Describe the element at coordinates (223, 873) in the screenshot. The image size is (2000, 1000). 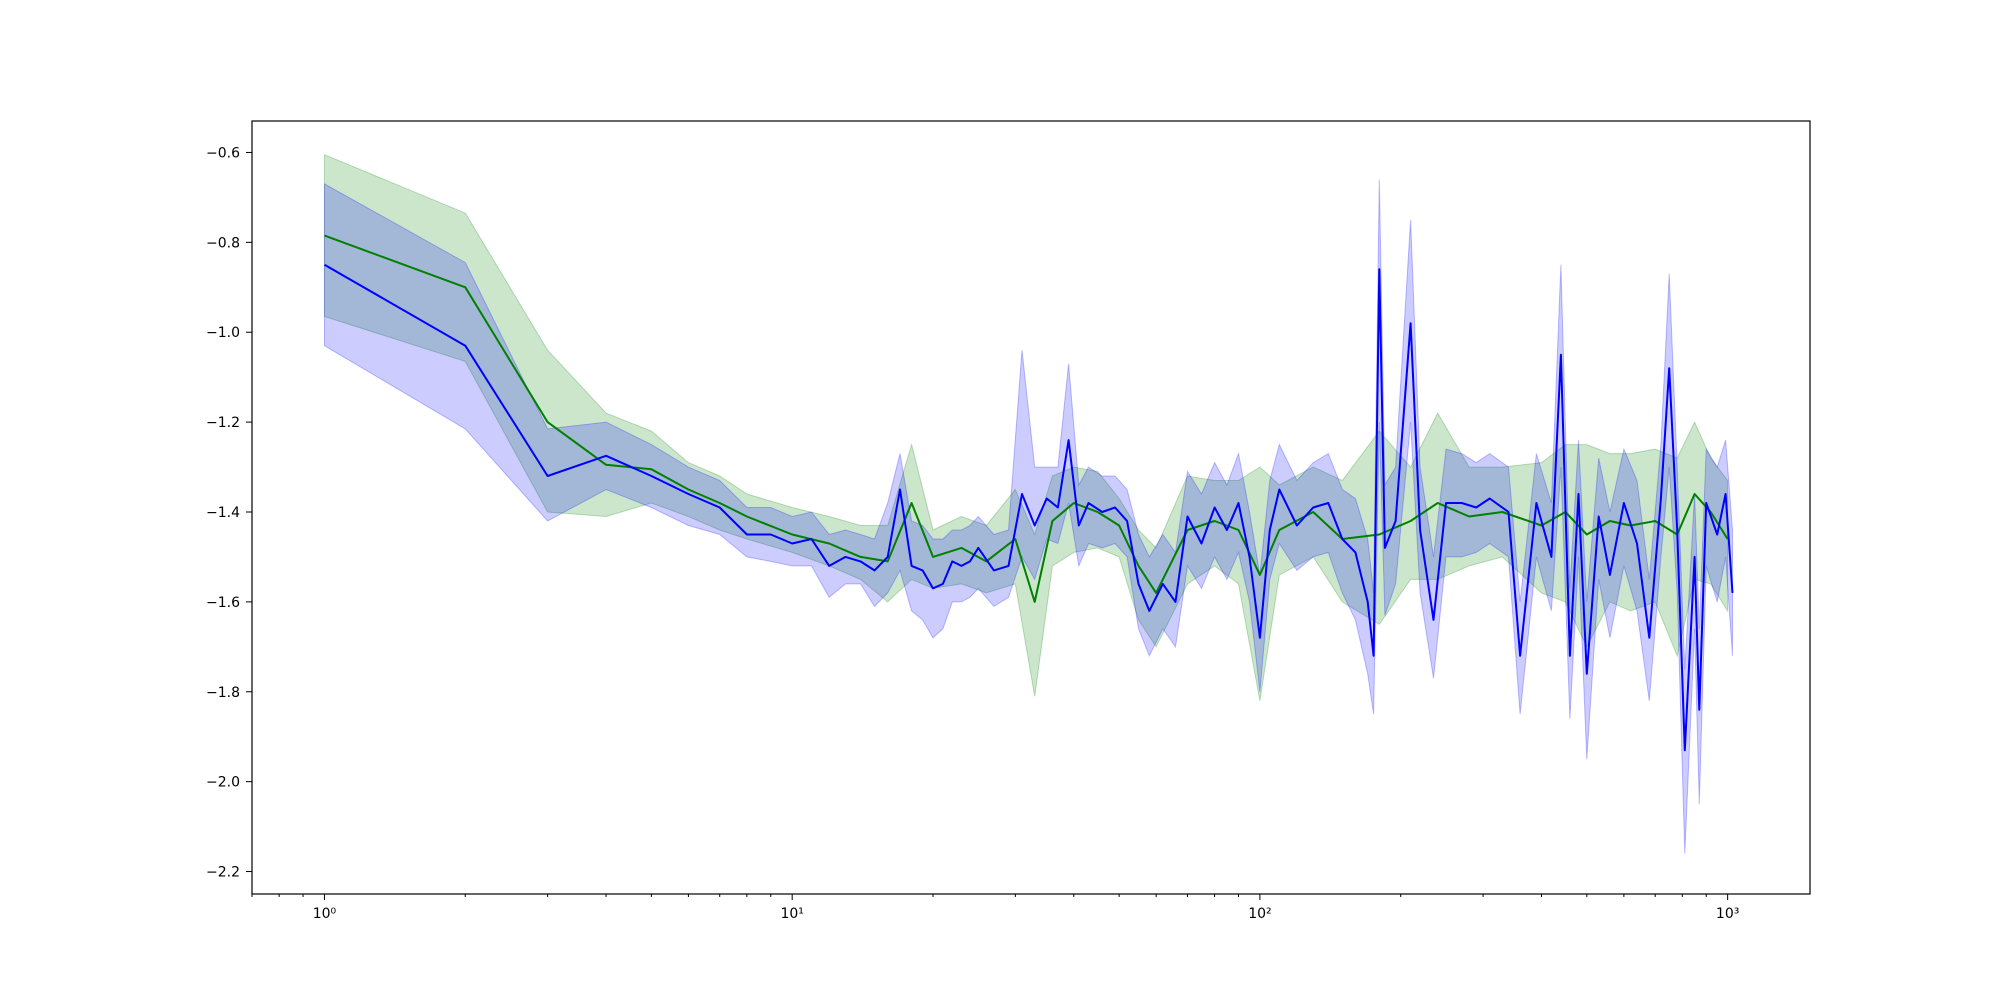
I see `y-tick-label: −2.2` at that location.